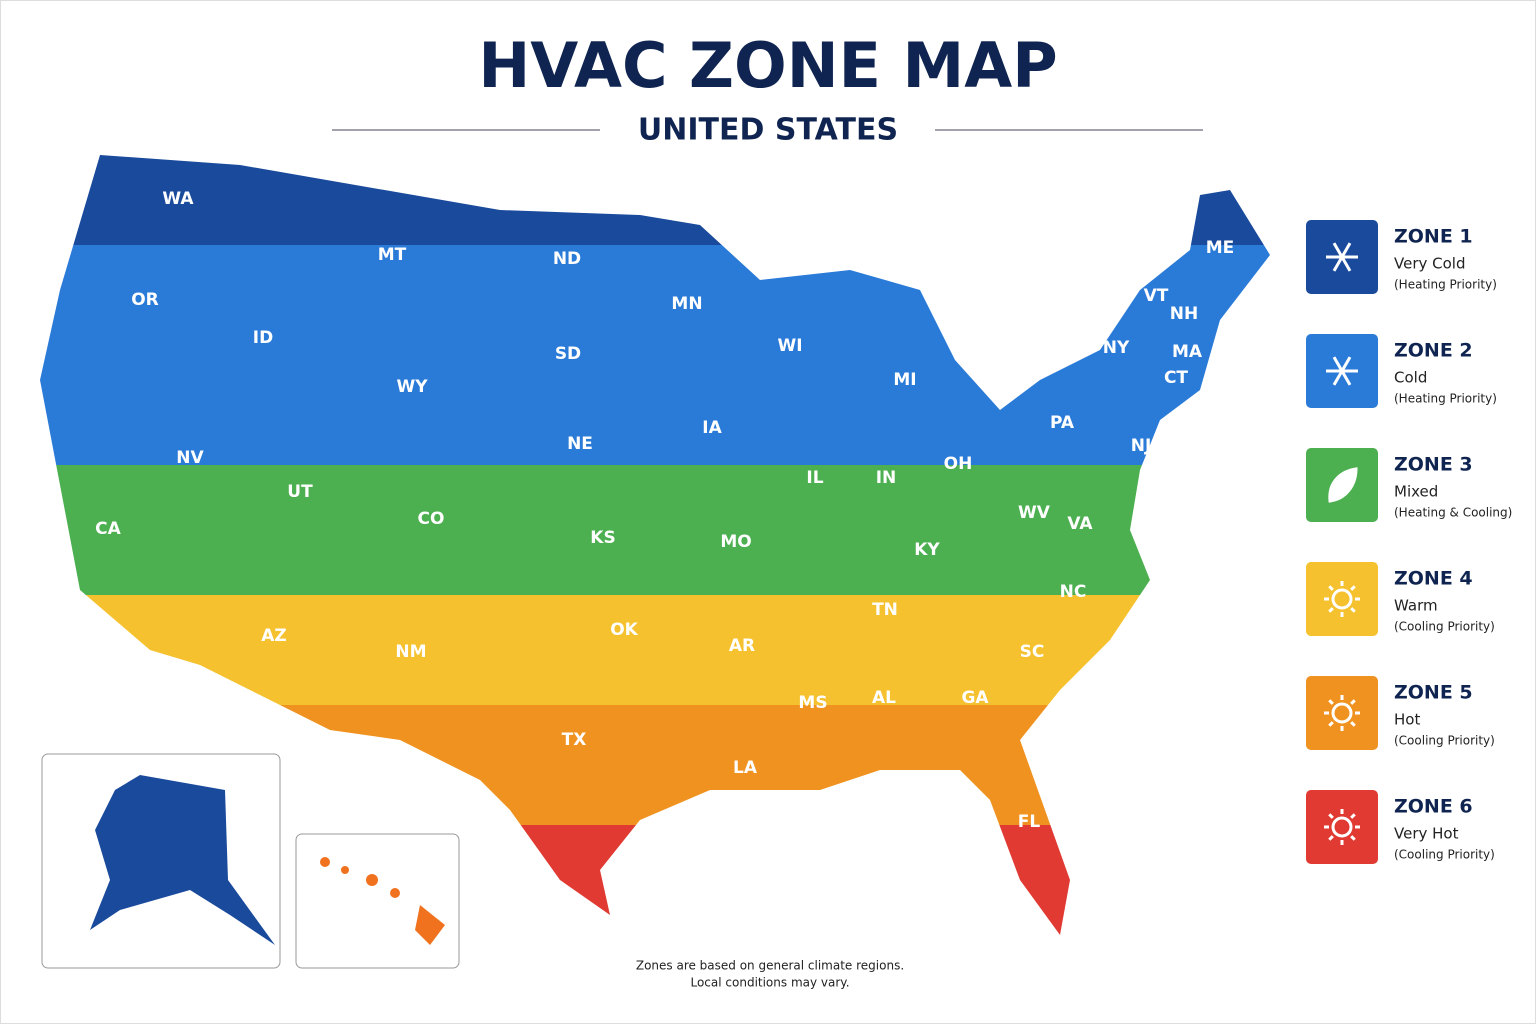  I want to click on state-label: FL, so click(1029, 822).